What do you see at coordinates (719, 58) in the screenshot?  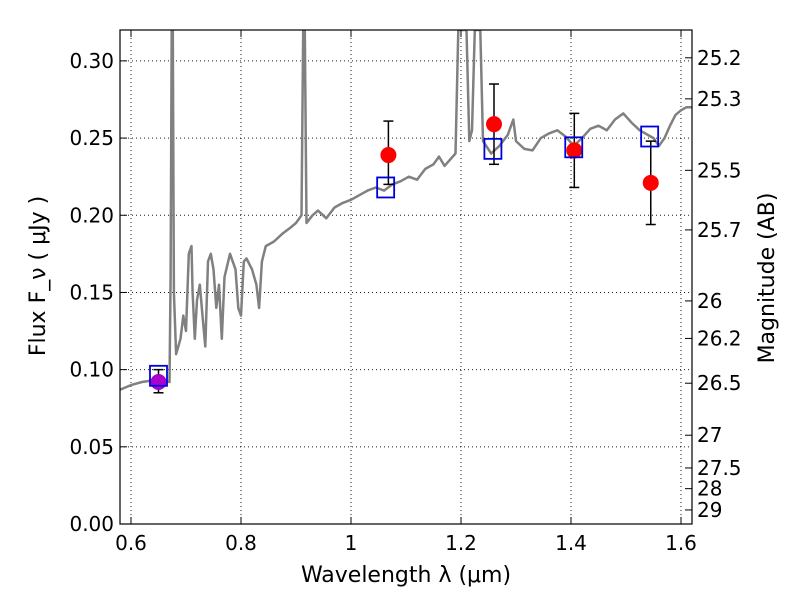 I see `y2-tick-label: 25.2` at bounding box center [719, 58].